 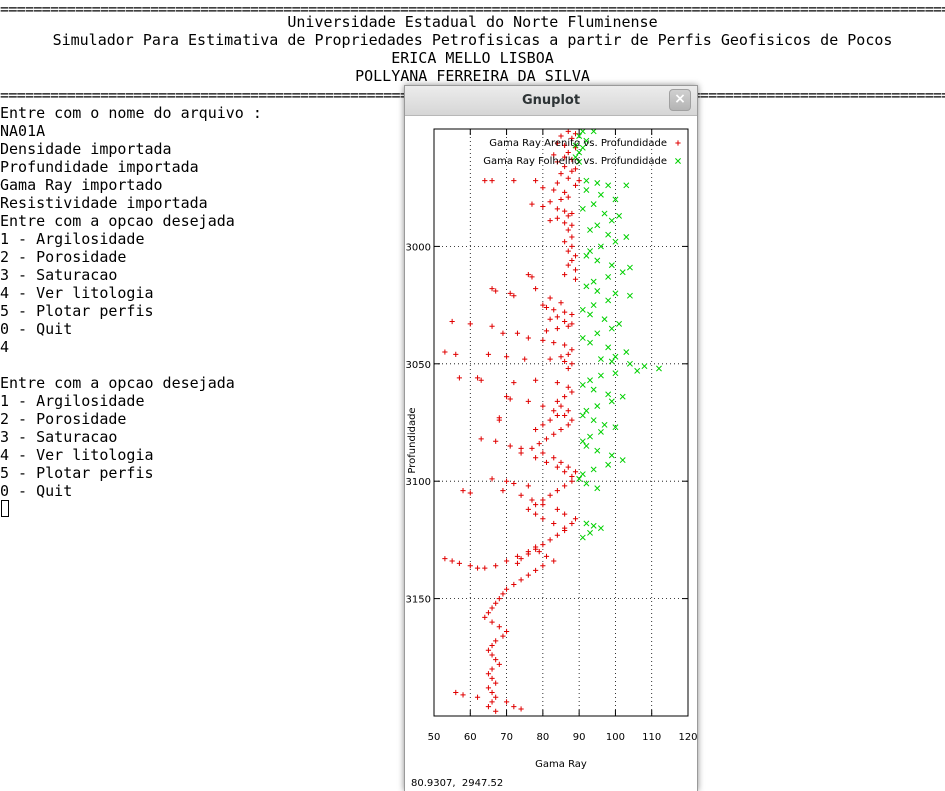 I want to click on terminal-line: 3 - Saturacao, so click(x=59, y=275).